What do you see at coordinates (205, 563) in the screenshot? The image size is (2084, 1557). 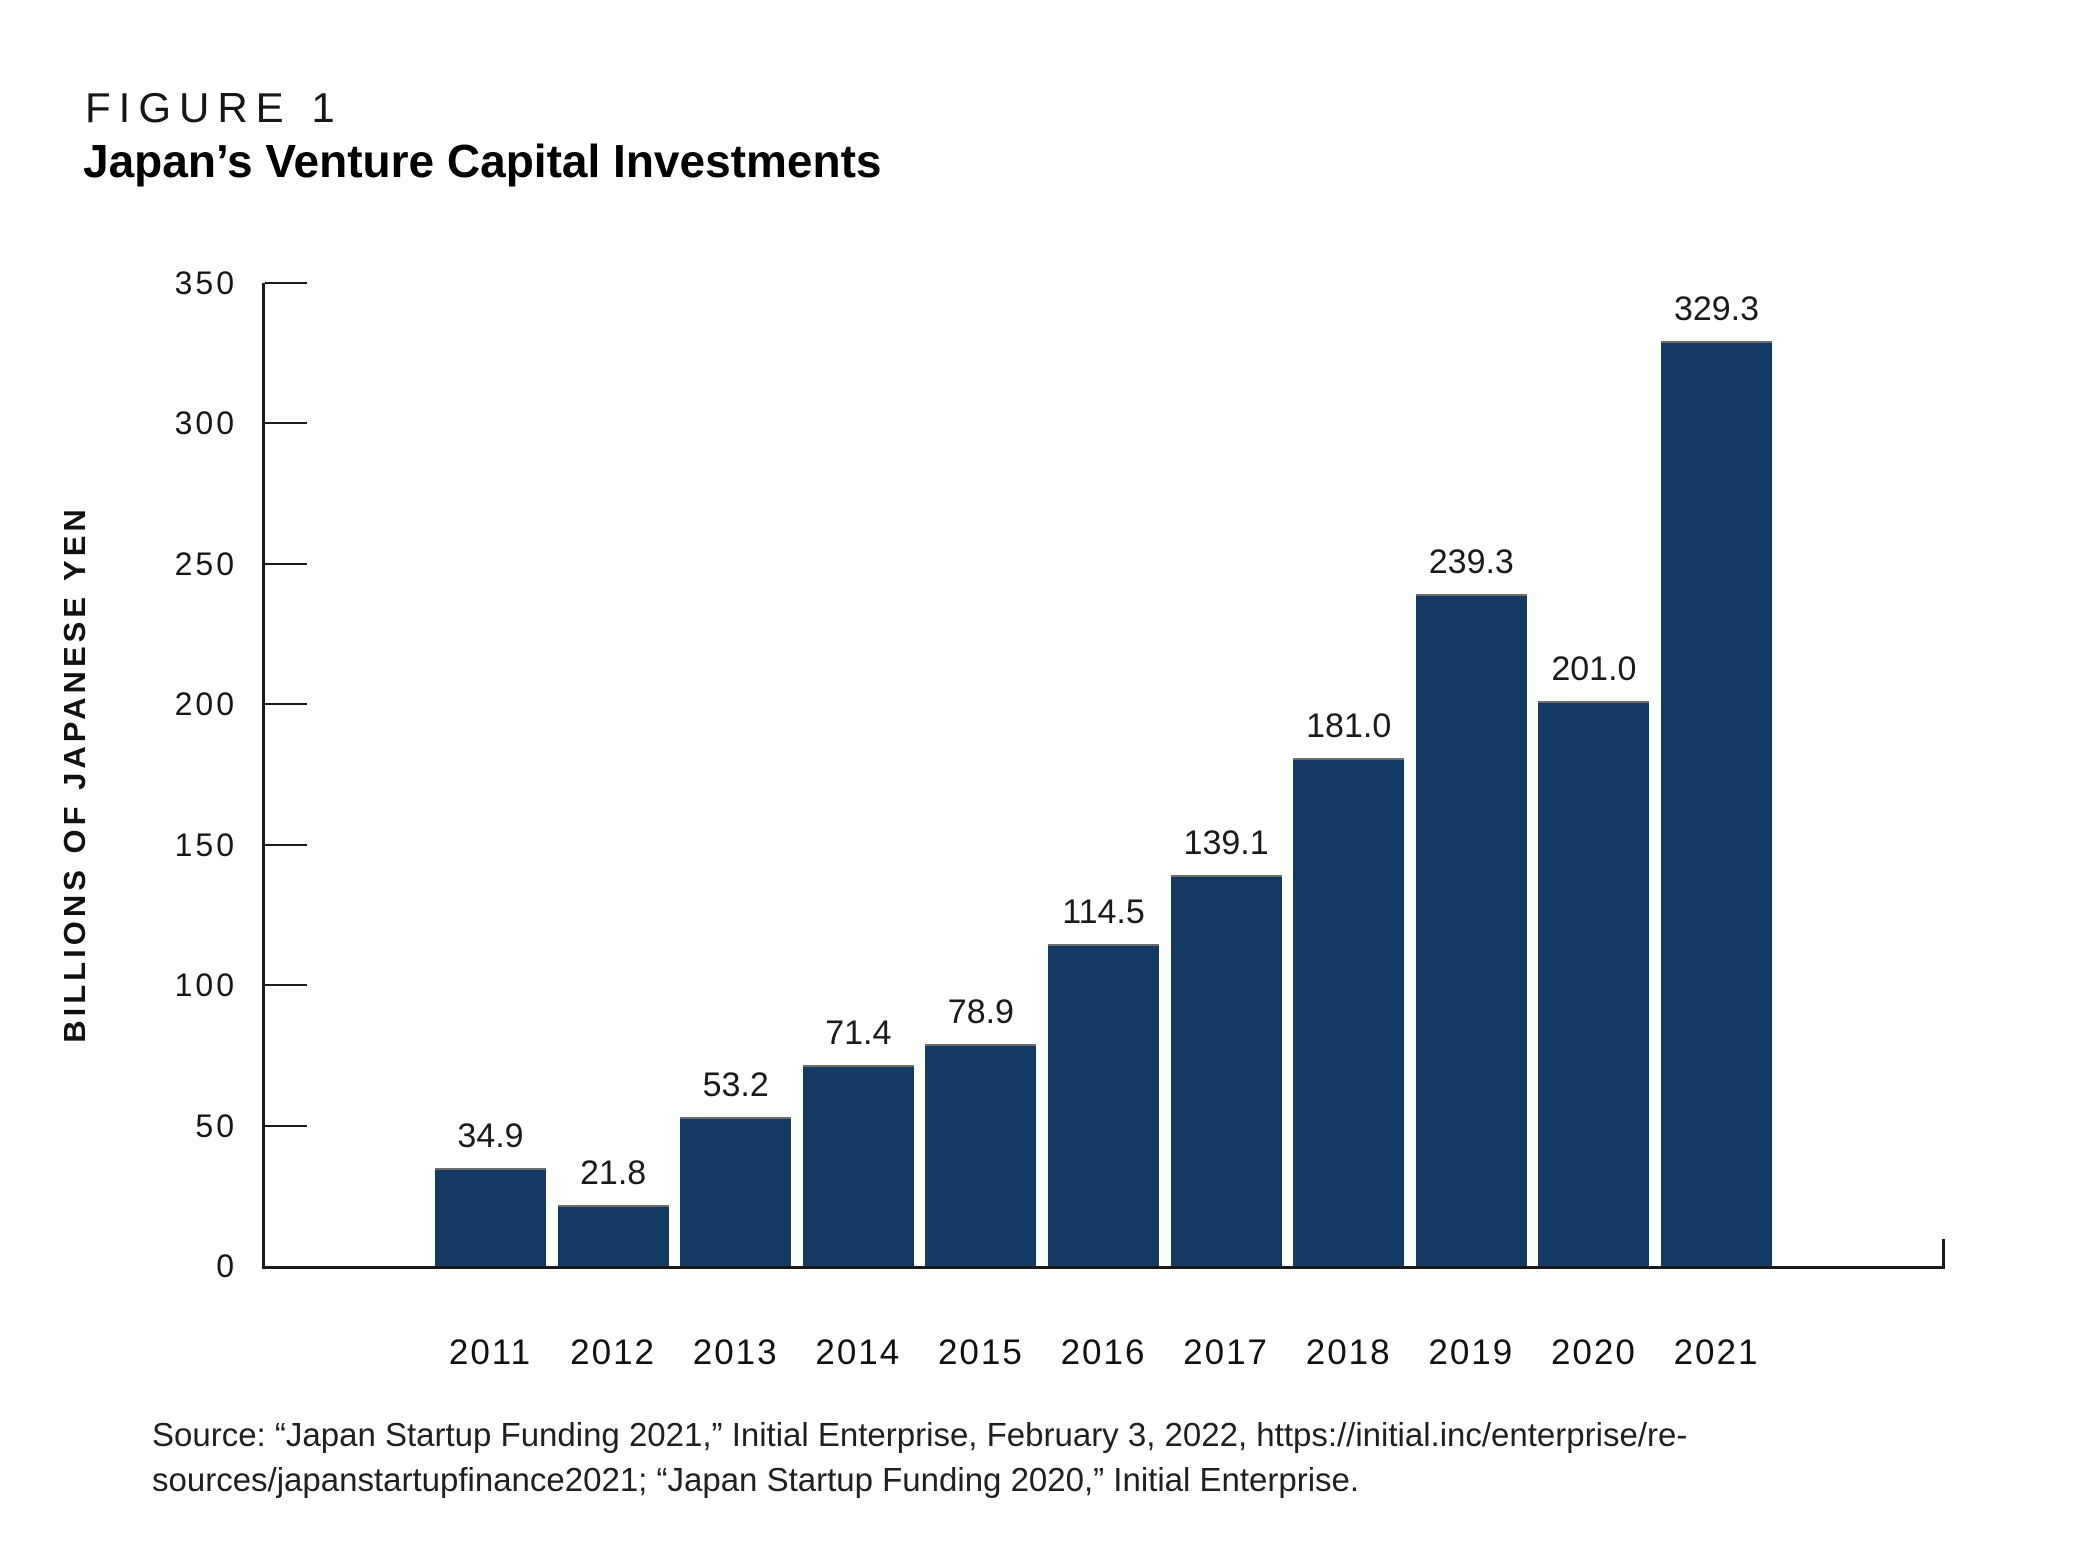 I see `y-tick-label-250: 250` at bounding box center [205, 563].